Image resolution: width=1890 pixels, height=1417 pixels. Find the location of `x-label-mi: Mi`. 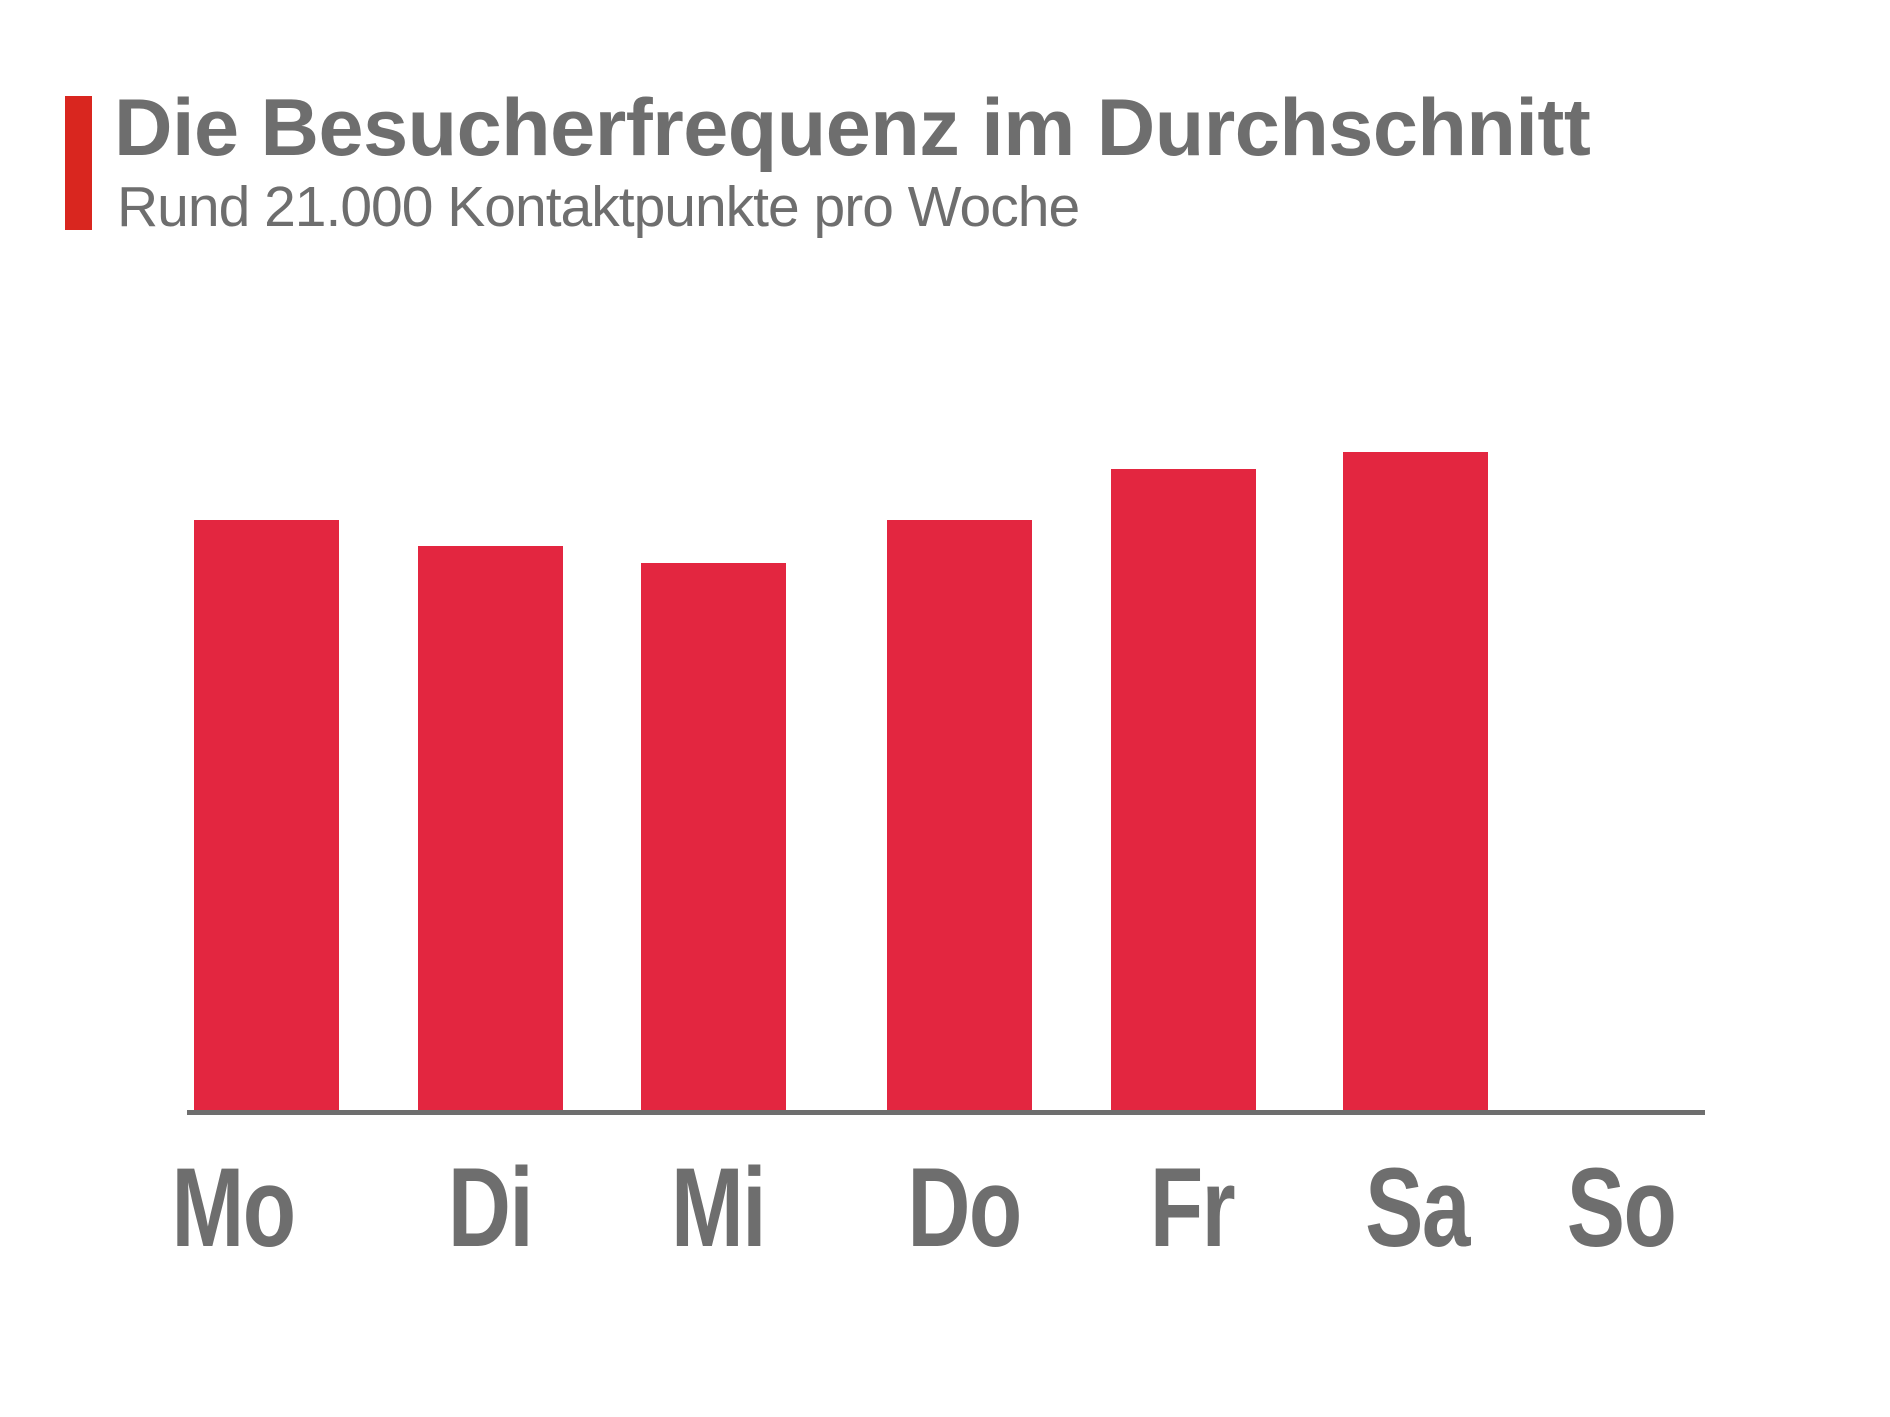

x-label-mi: Mi is located at coordinates (718, 1207).